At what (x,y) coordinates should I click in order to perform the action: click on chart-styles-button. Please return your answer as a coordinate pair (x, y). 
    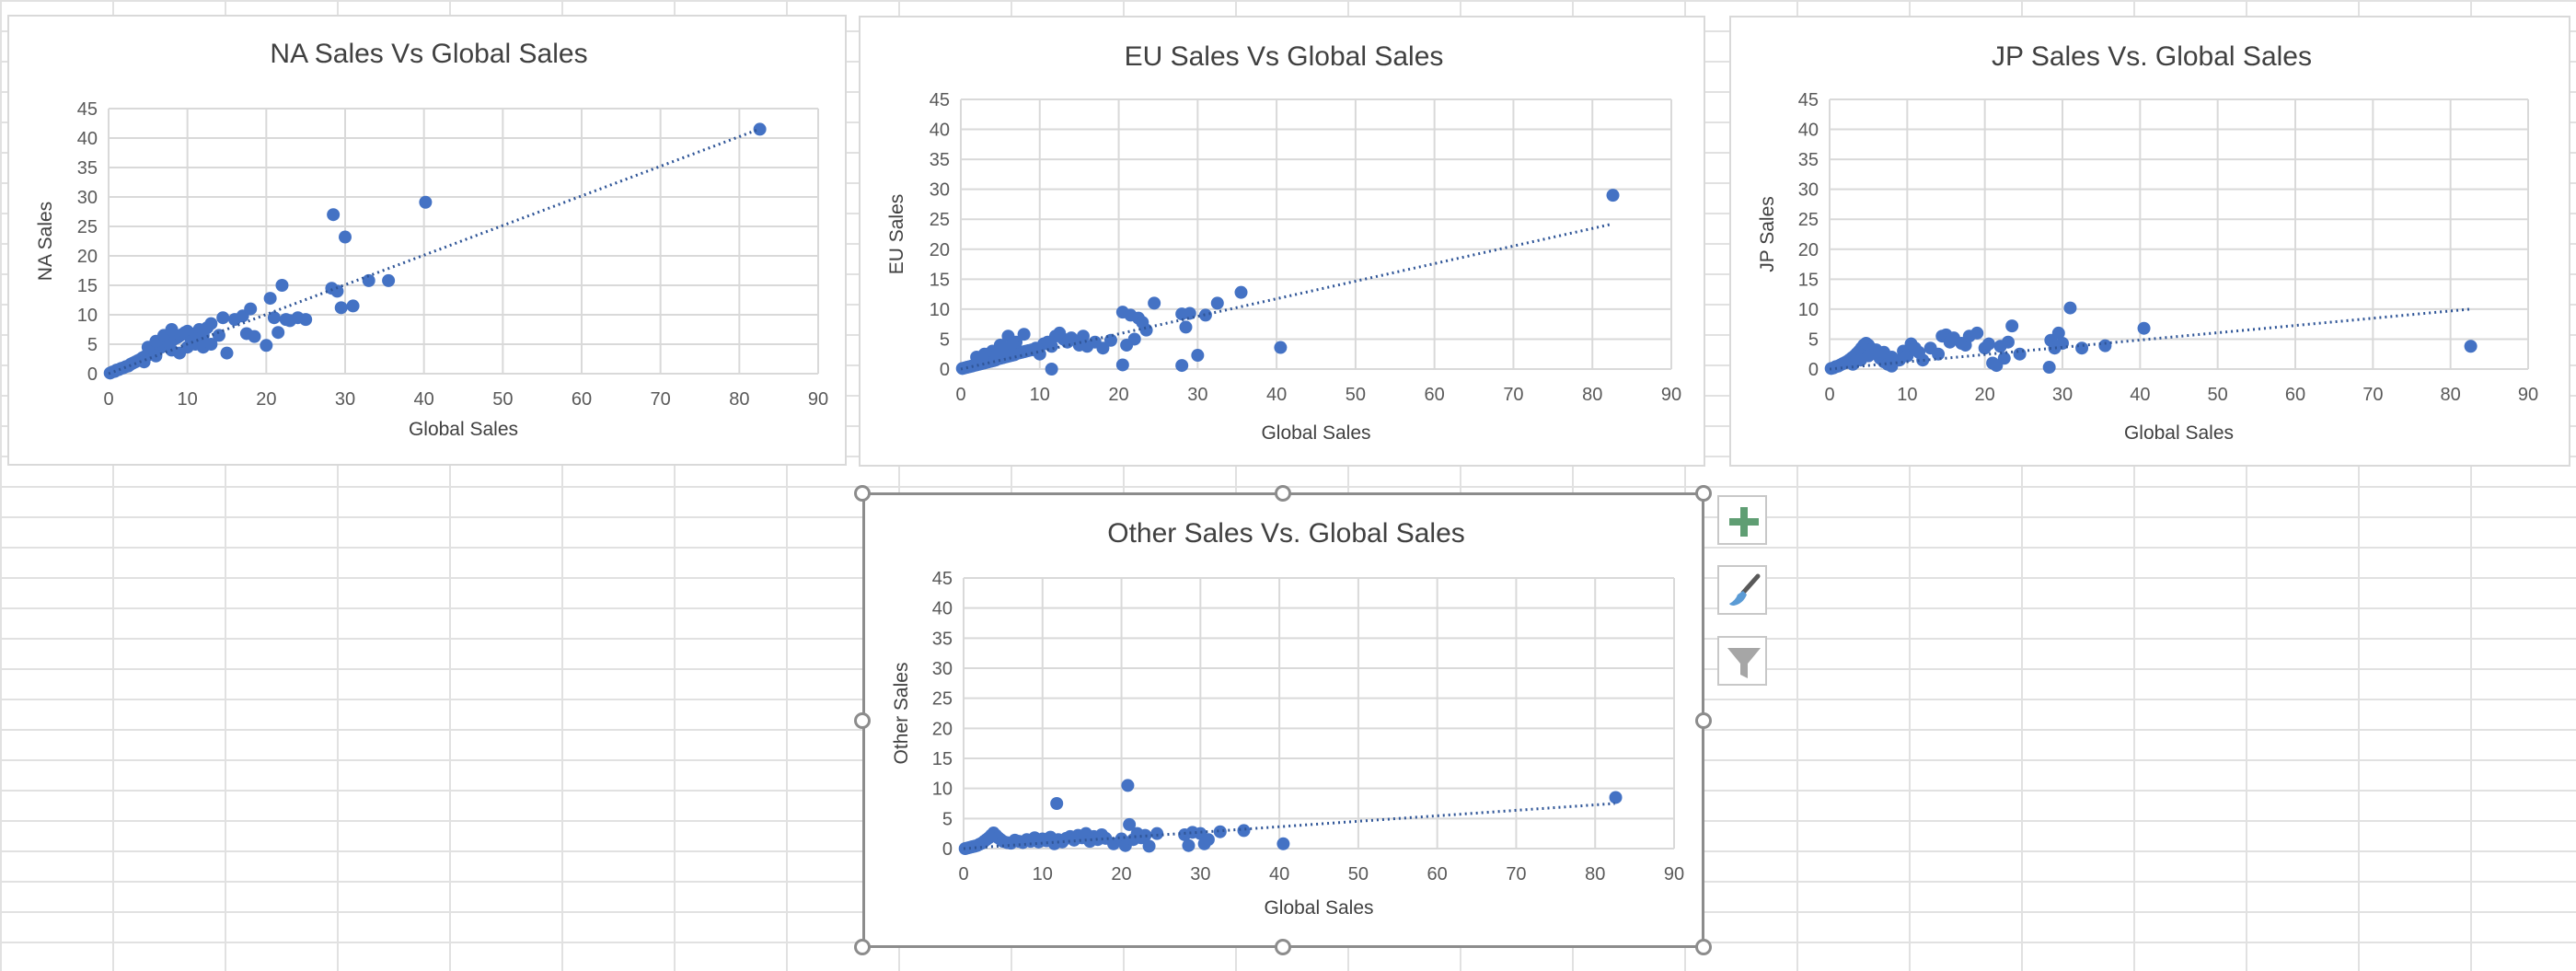
    Looking at the image, I should click on (1742, 590).